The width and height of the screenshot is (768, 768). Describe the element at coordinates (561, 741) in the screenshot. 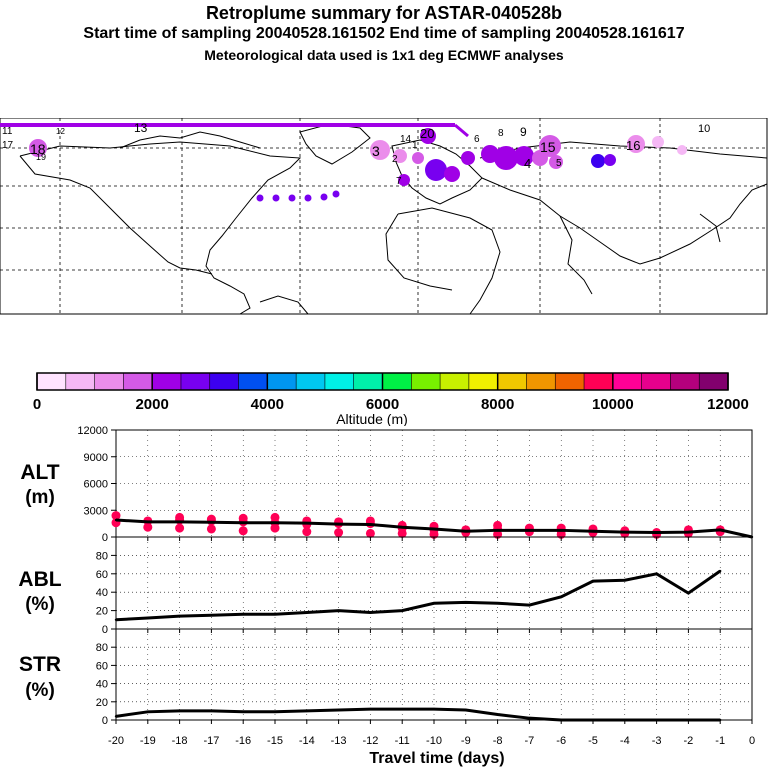

I see `x-tick-label: -6` at that location.